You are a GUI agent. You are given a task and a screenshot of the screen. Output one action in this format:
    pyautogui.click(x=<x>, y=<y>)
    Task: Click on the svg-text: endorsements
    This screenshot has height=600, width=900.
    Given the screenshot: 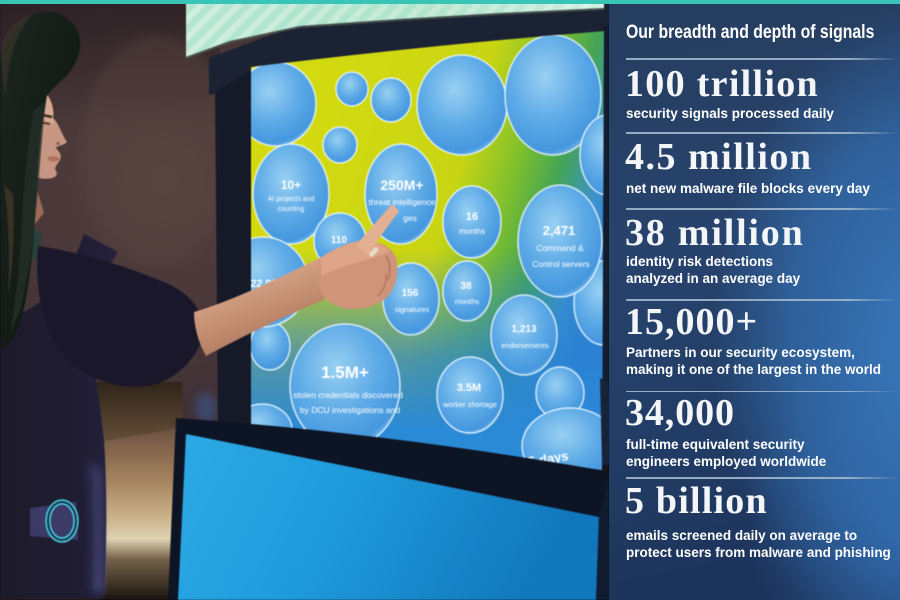 What is the action you would take?
    pyautogui.click(x=525, y=345)
    